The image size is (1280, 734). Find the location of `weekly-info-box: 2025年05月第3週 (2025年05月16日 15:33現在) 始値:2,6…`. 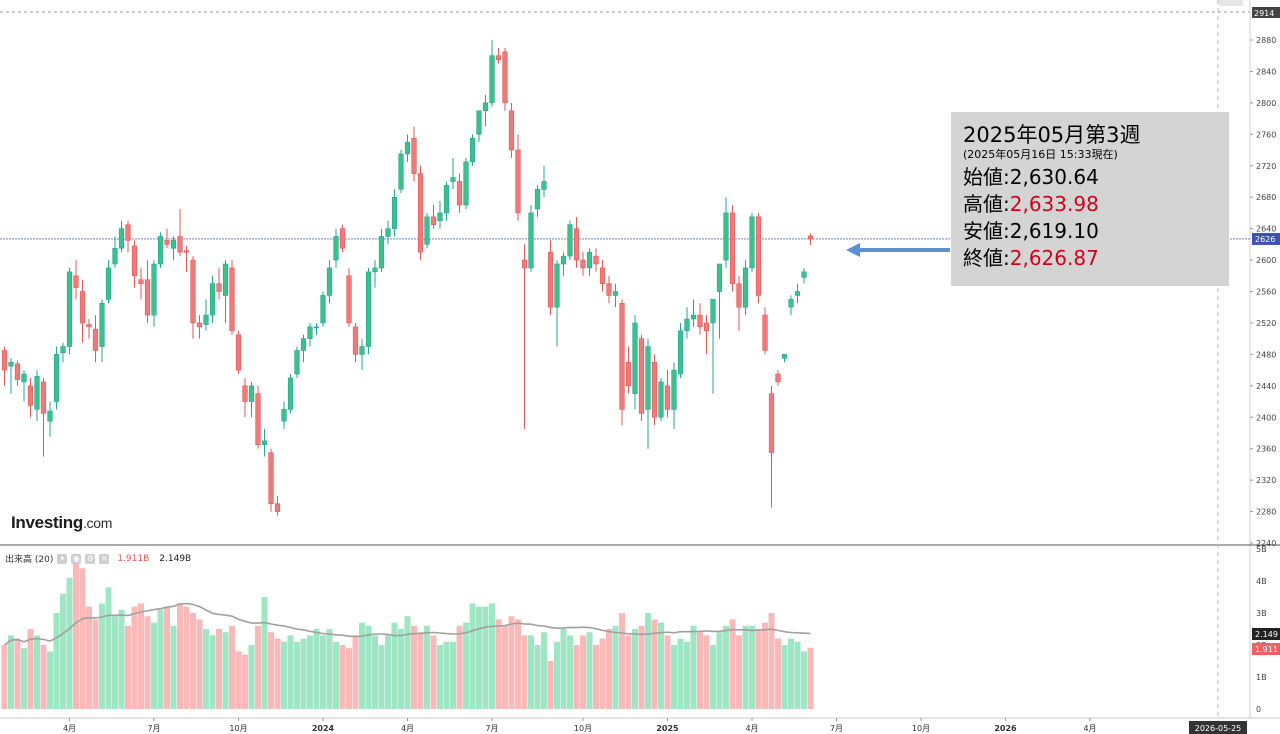

weekly-info-box: 2025年05月第3週 (2025年05月16日 15:33現在) 始値:2,6… is located at coordinates (1090, 199).